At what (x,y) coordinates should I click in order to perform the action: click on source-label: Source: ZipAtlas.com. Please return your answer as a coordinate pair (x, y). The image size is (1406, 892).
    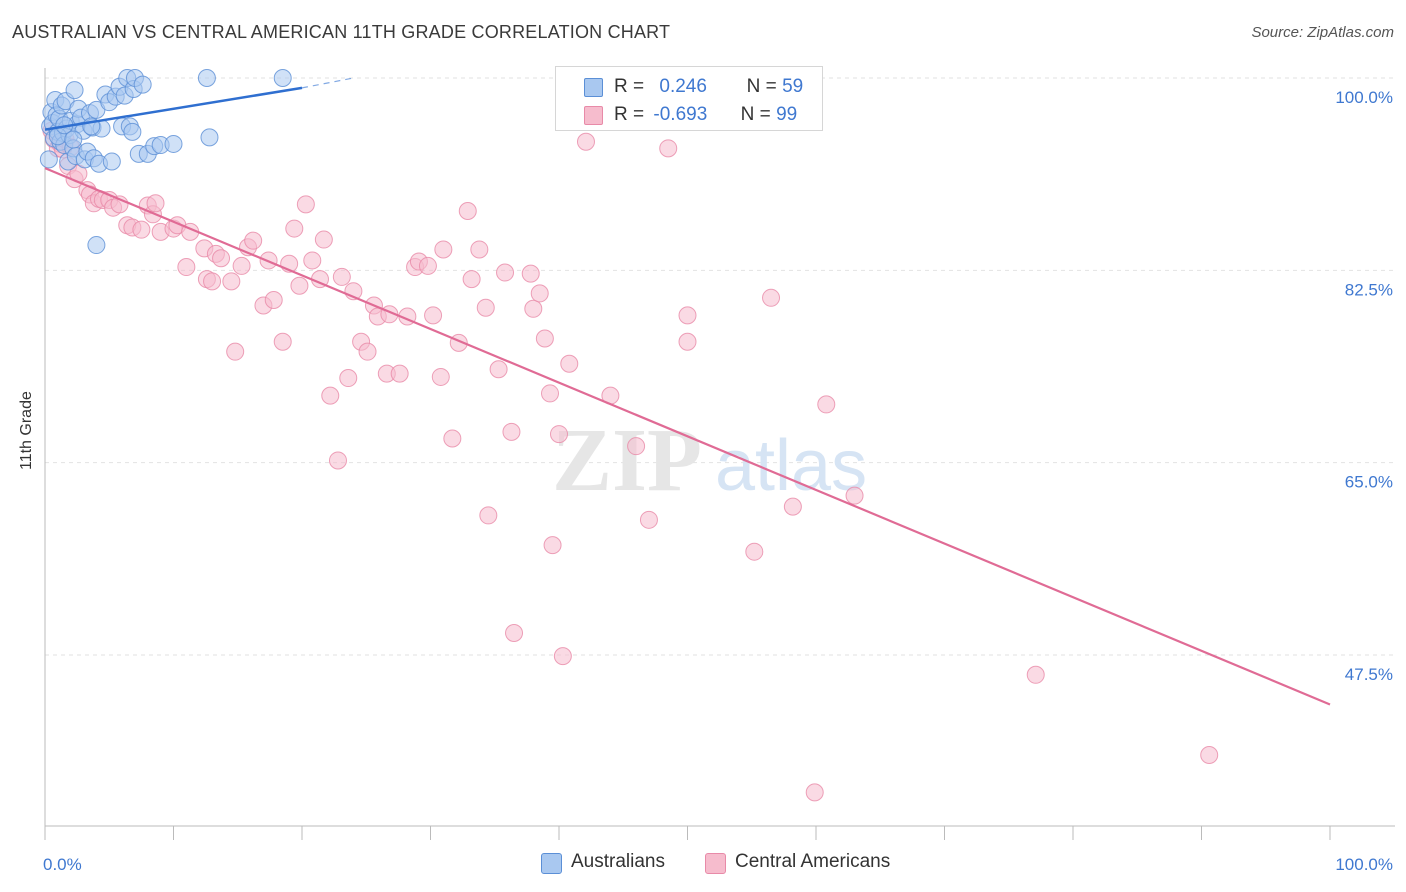
    Looking at the image, I should click on (1322, 32).